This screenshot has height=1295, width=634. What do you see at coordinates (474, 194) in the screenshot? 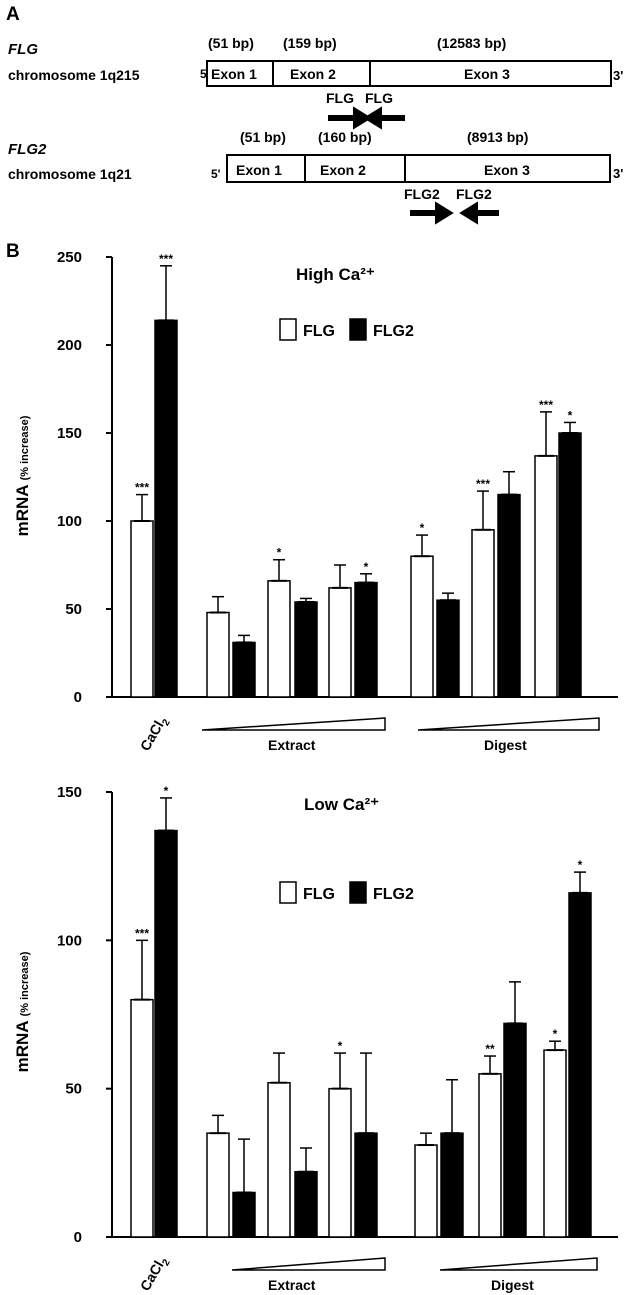
I see `primer-reverse-label: FLG2` at bounding box center [474, 194].